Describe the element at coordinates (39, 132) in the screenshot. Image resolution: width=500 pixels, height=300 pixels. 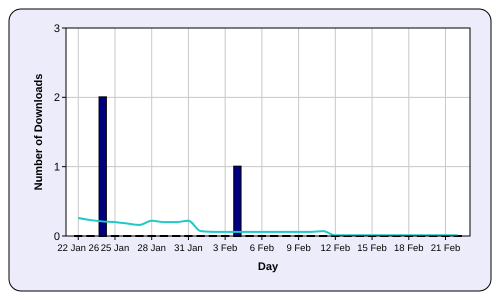
I see `y-axis-title: Number of Downloads` at that location.